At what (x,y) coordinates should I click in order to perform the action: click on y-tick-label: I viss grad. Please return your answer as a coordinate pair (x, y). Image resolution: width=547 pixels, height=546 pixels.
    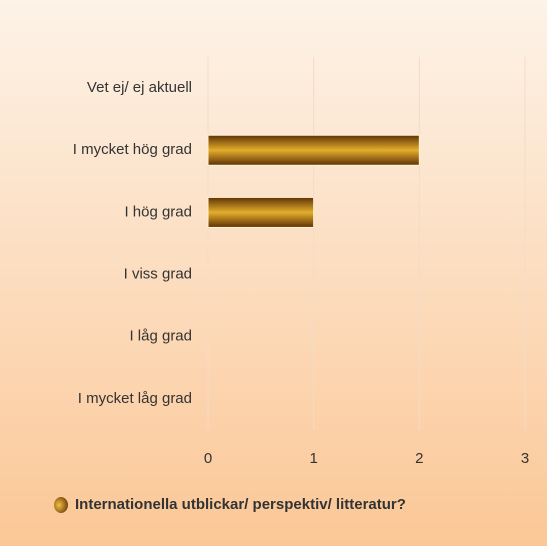
    Looking at the image, I should click on (158, 274).